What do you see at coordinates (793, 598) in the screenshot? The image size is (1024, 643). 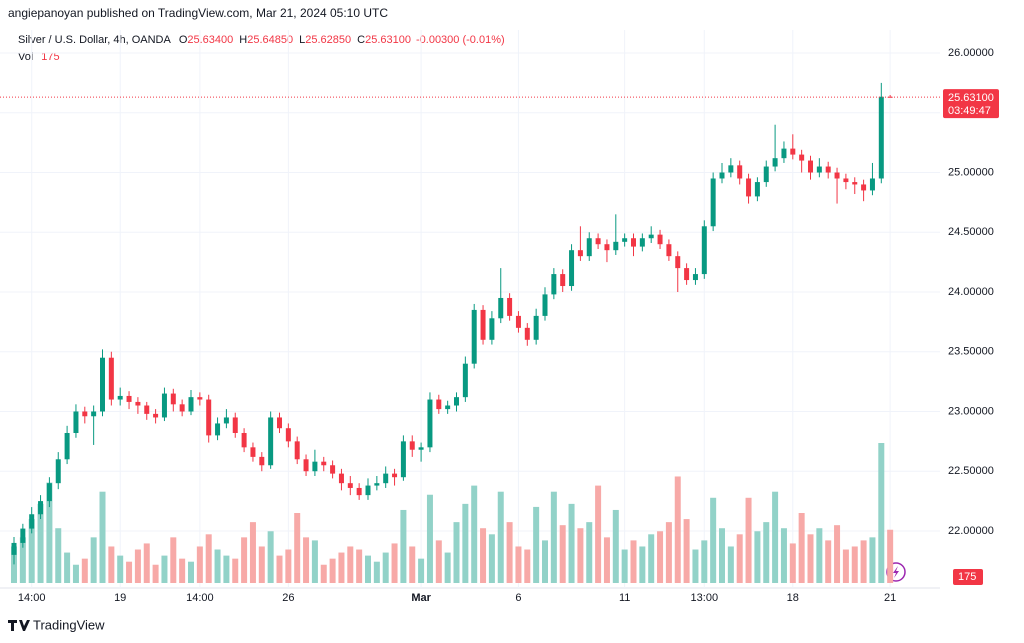 I see `x-tick-label: 18` at bounding box center [793, 598].